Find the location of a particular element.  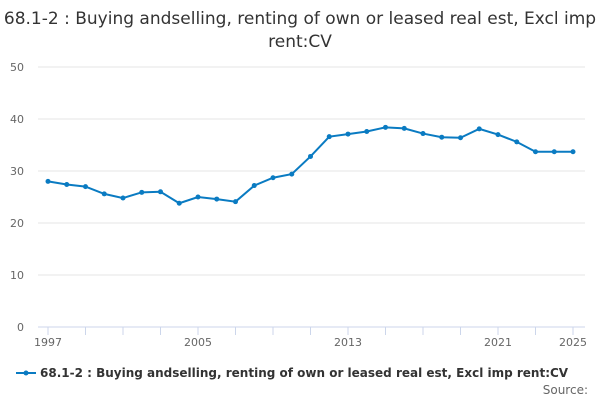

y-tick-label: 0 is located at coordinates (20, 327).